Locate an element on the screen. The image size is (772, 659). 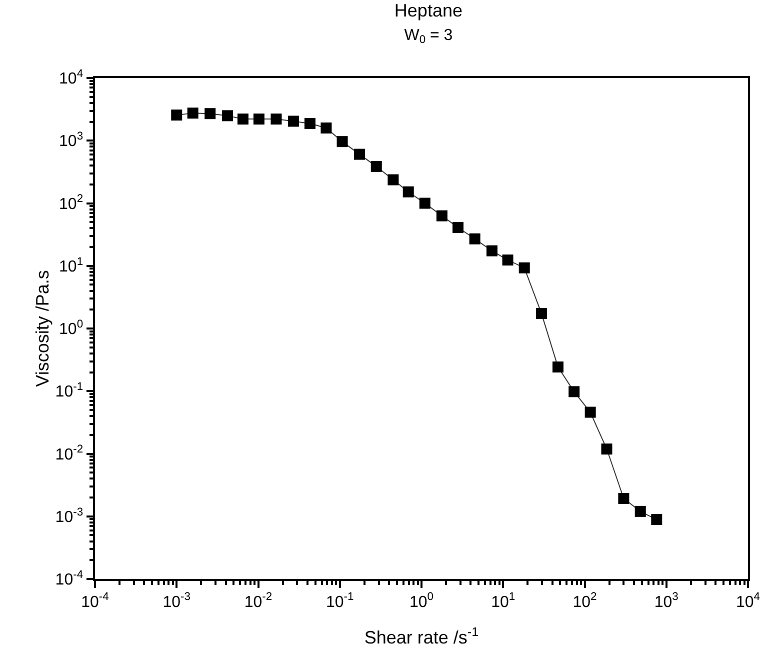
x-tick-label: 10$^{-2}$ is located at coordinates (258, 601).